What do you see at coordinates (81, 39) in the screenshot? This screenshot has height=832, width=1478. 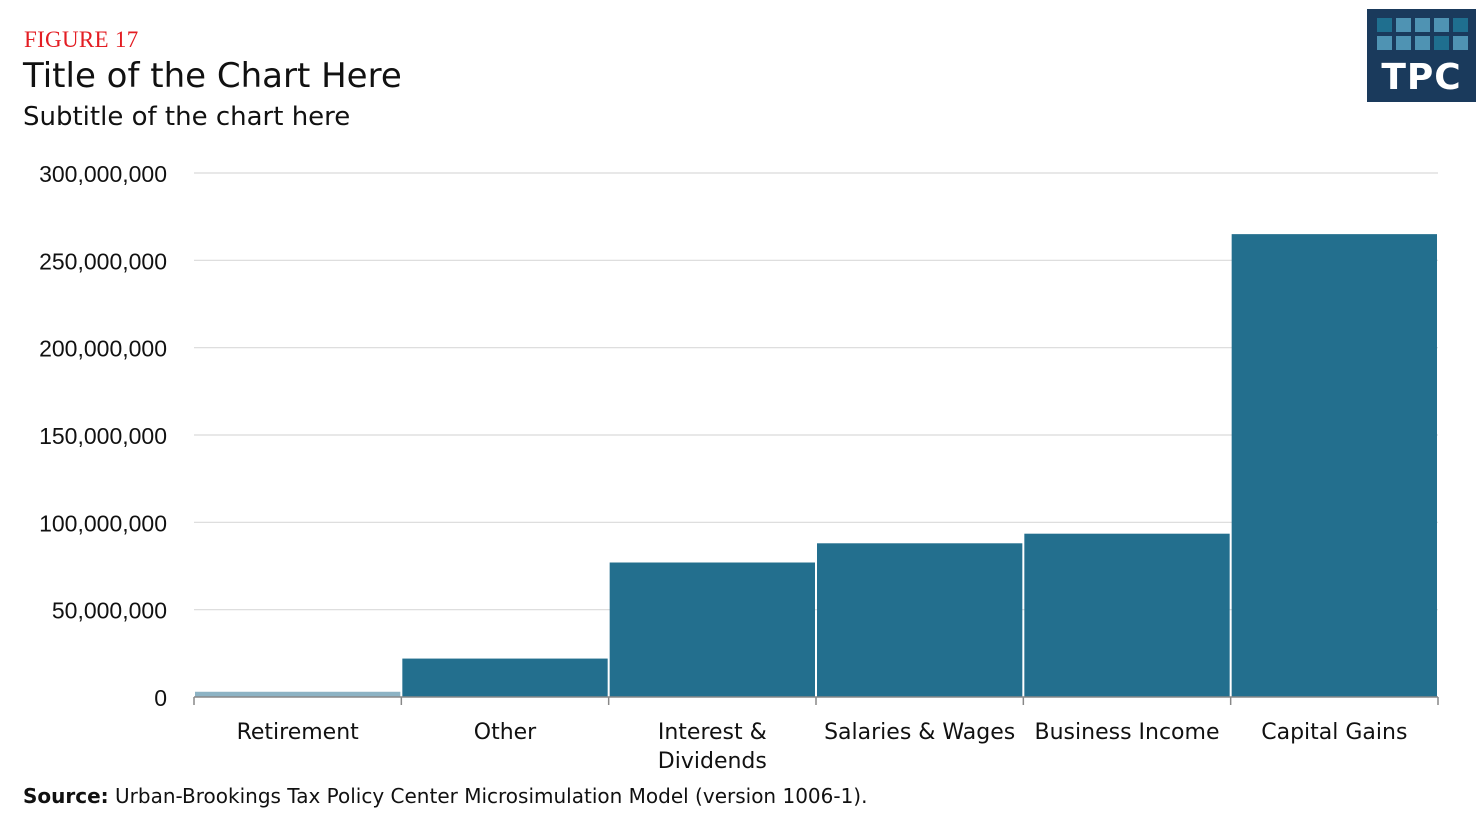 I see `figure-label: FIGURE 17` at bounding box center [81, 39].